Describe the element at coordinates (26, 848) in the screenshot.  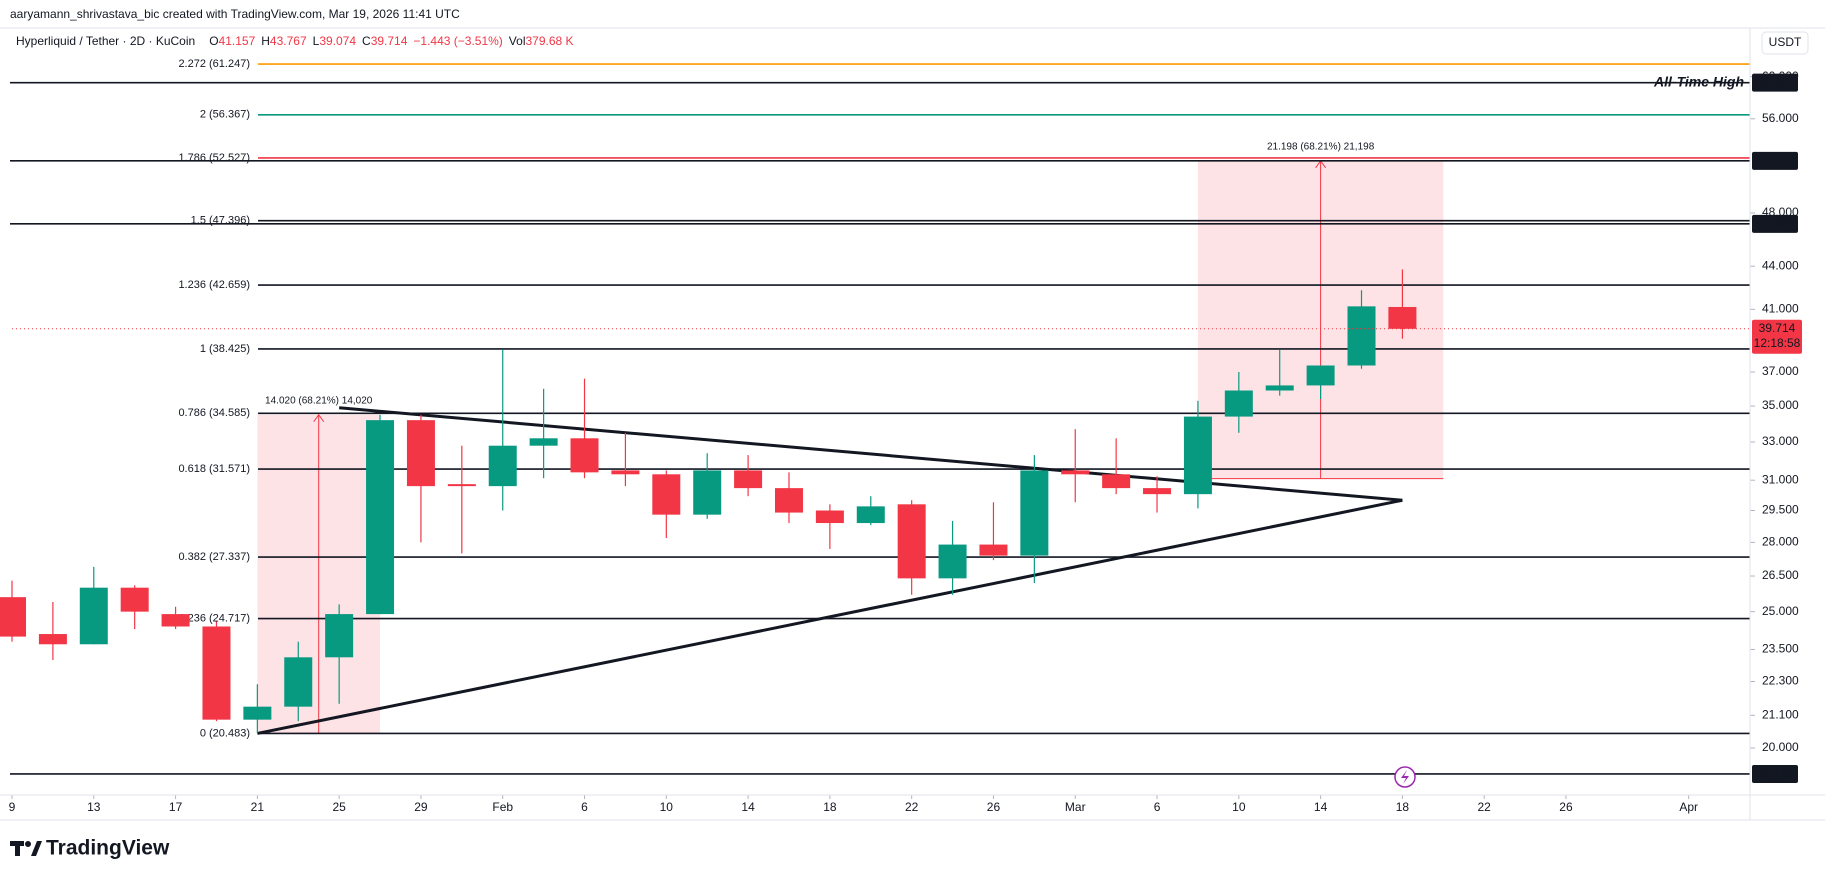
I see `logo-icon` at that location.